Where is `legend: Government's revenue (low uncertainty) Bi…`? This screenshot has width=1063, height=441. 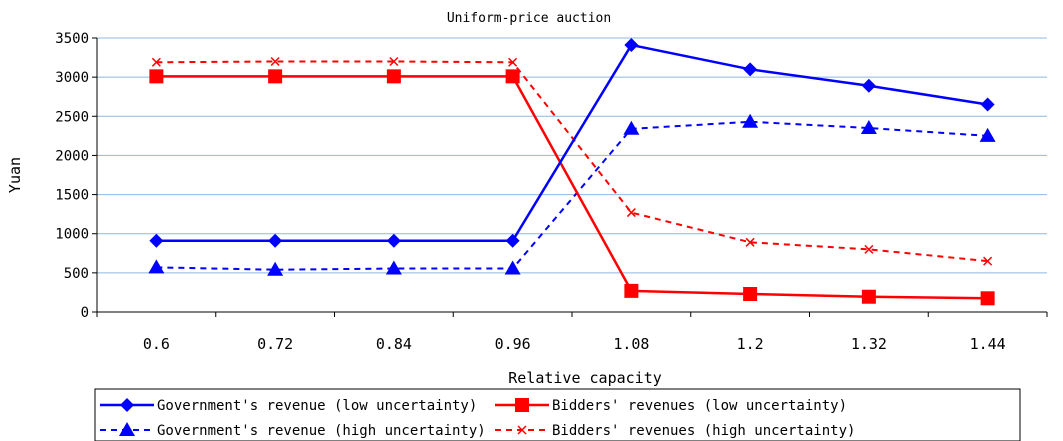
legend: Government's revenue (low uncertainty) Bi… is located at coordinates (557, 414).